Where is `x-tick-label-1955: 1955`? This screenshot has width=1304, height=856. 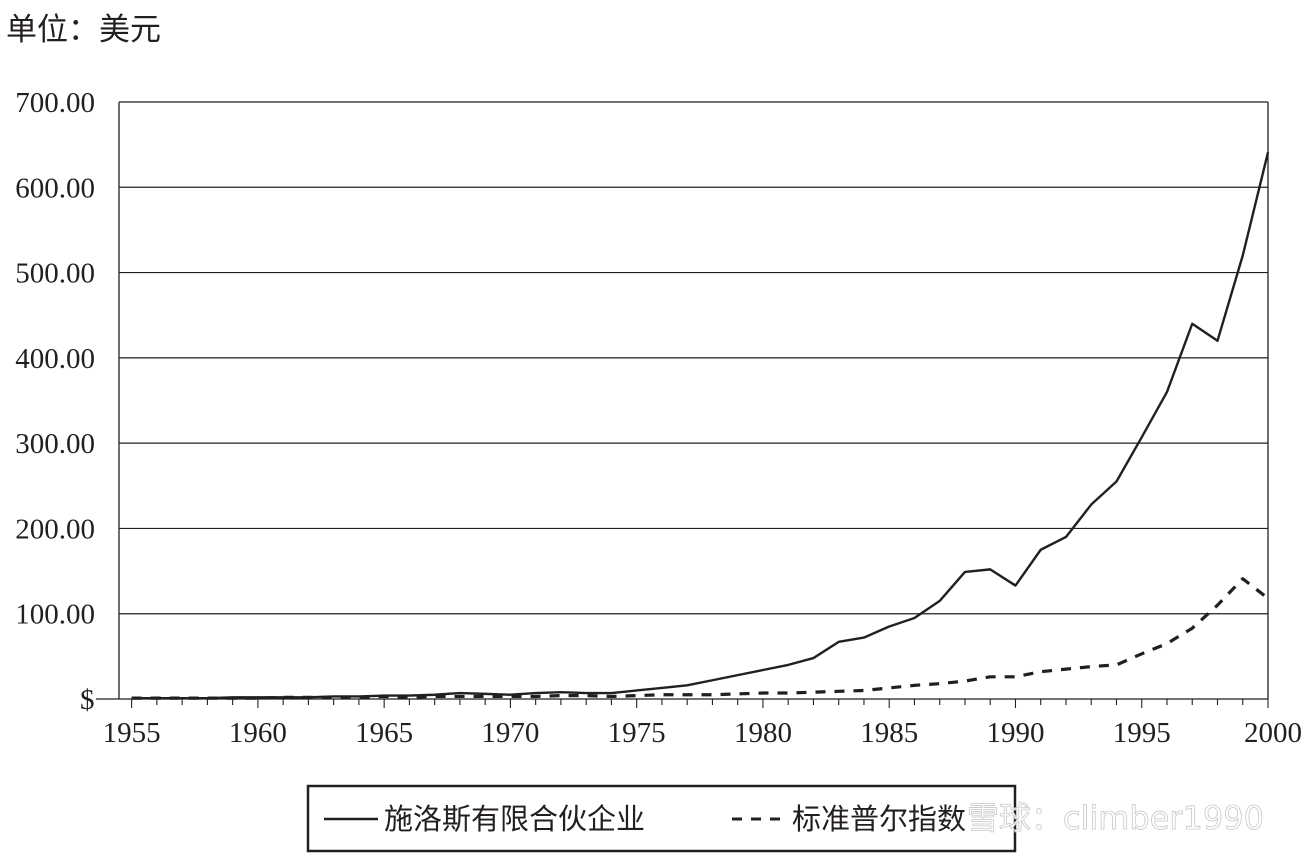 x-tick-label-1955: 1955 is located at coordinates (132, 733).